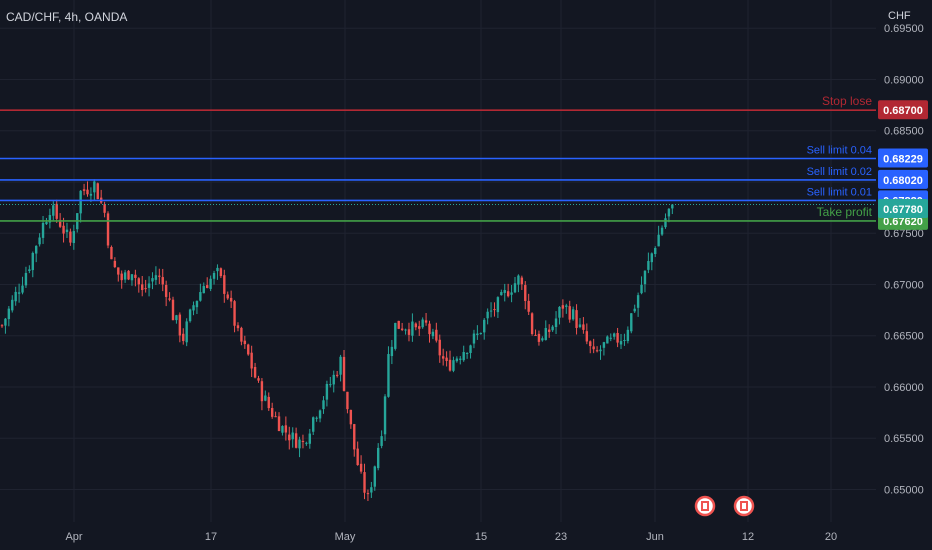 The height and width of the screenshot is (550, 932). What do you see at coordinates (73, 537) in the screenshot?
I see `time-tick-label: Apr` at bounding box center [73, 537].